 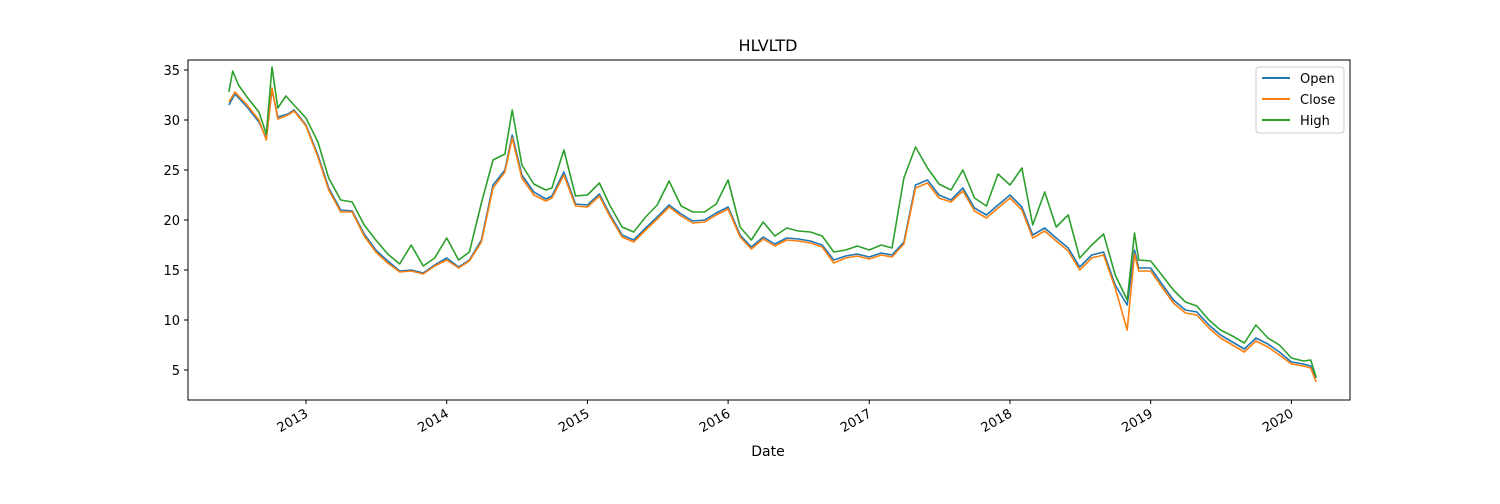 What do you see at coordinates (176, 371) in the screenshot?
I see `y-tick-label: 5` at bounding box center [176, 371].